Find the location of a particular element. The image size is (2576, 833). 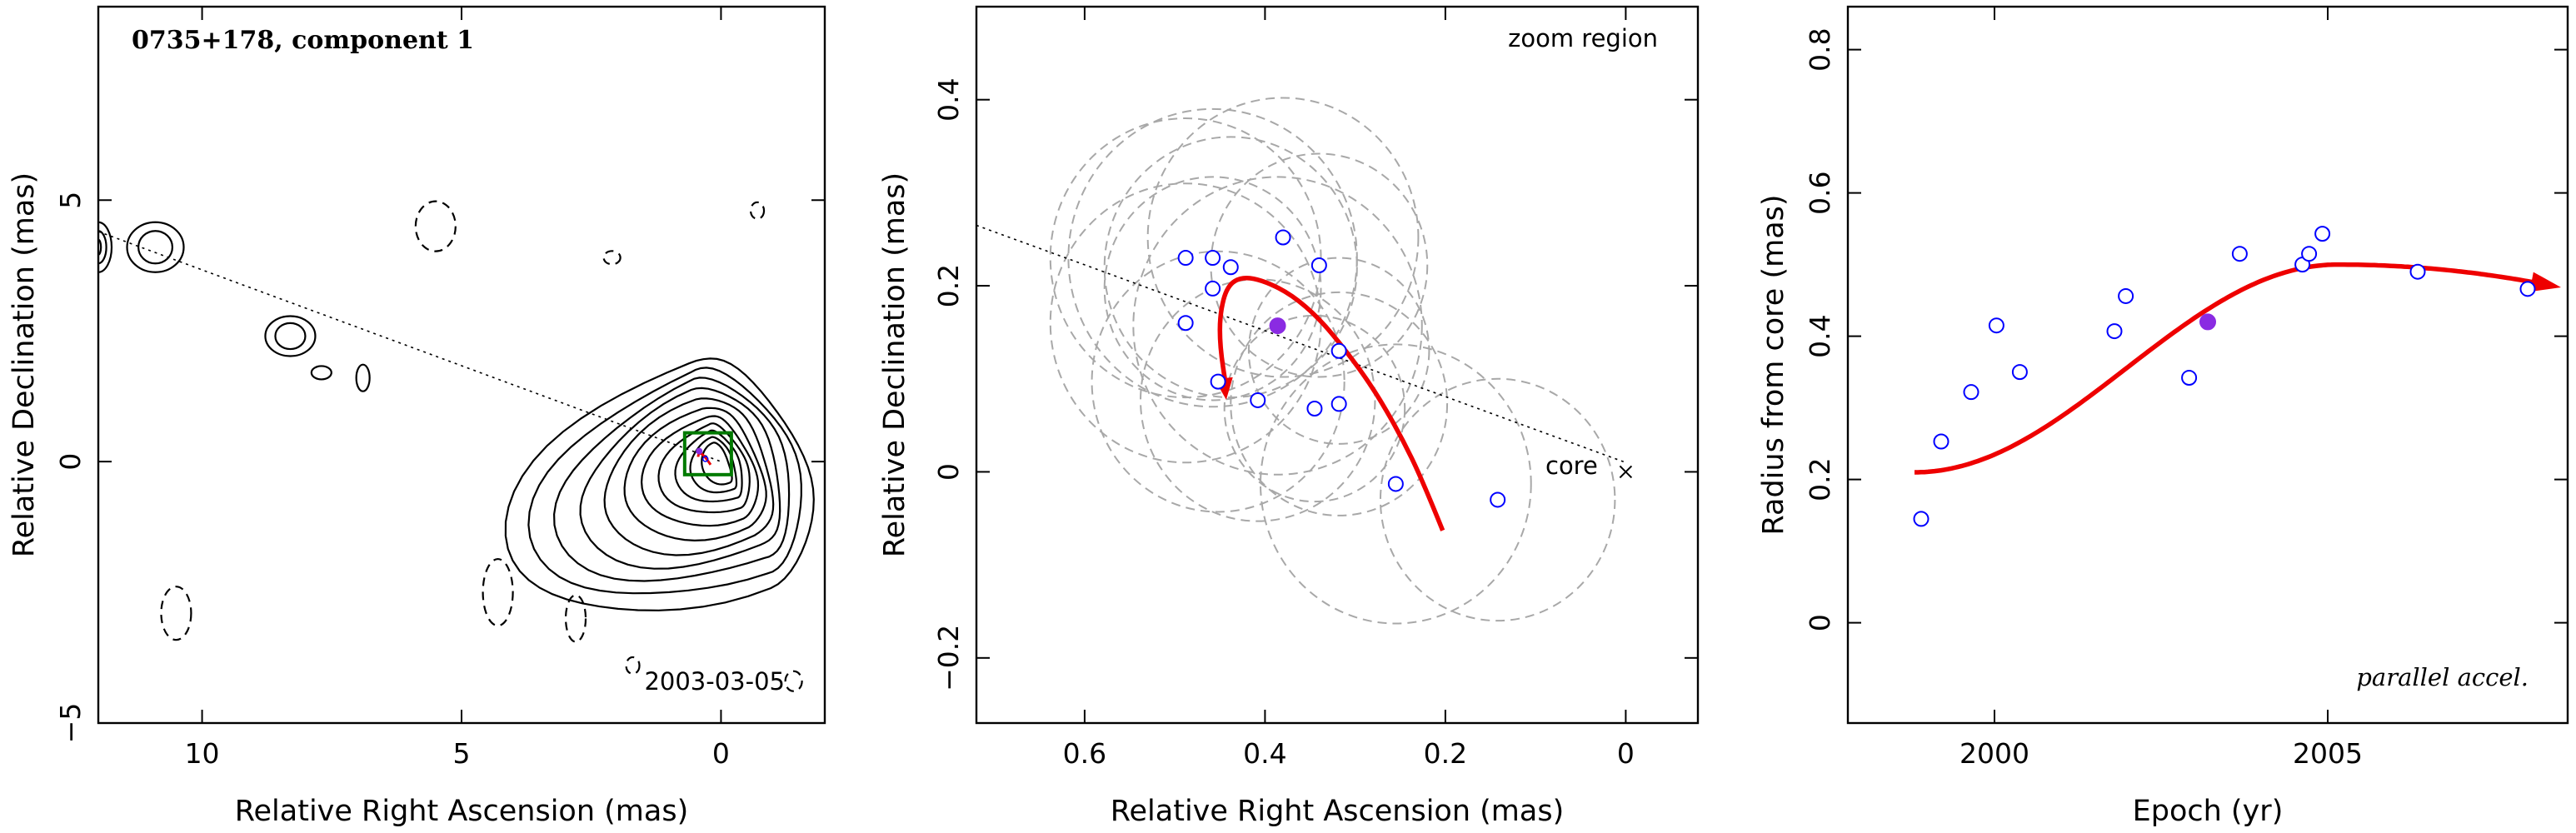

contour-map-ylabel: Relative Declination (mas) is located at coordinates (24, 364).